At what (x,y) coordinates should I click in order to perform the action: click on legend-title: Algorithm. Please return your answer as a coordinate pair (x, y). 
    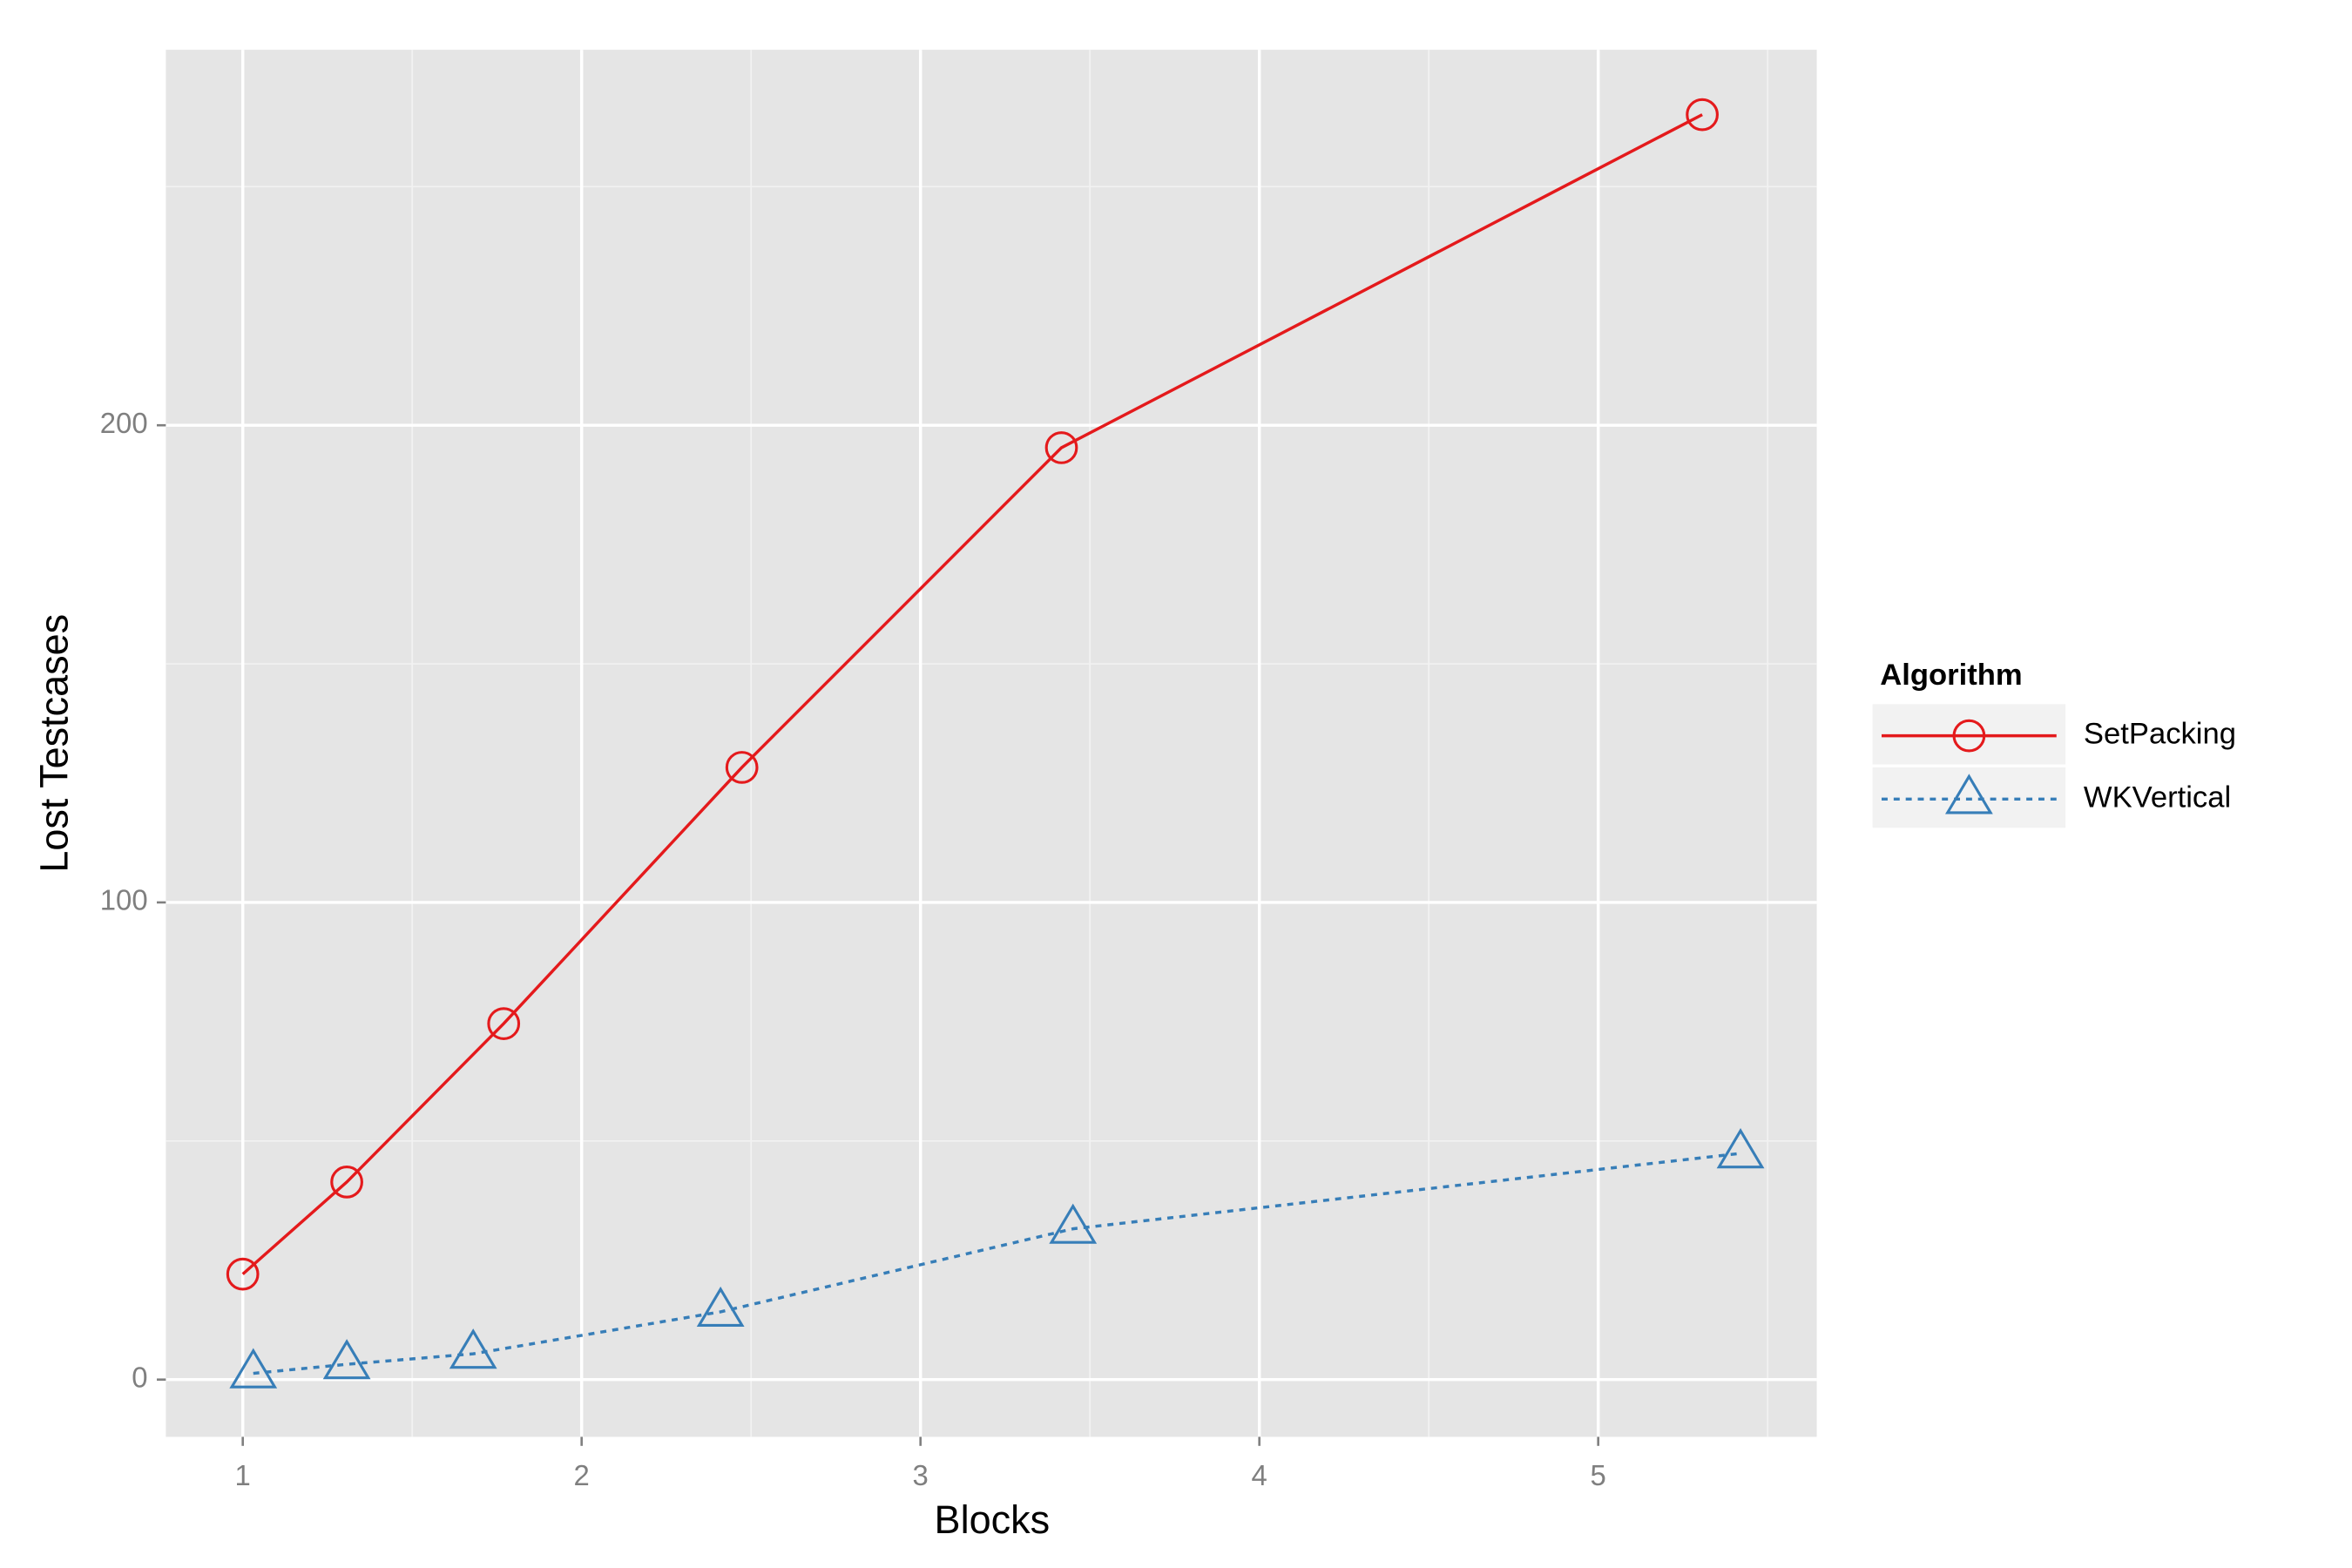
    Looking at the image, I should click on (1951, 675).